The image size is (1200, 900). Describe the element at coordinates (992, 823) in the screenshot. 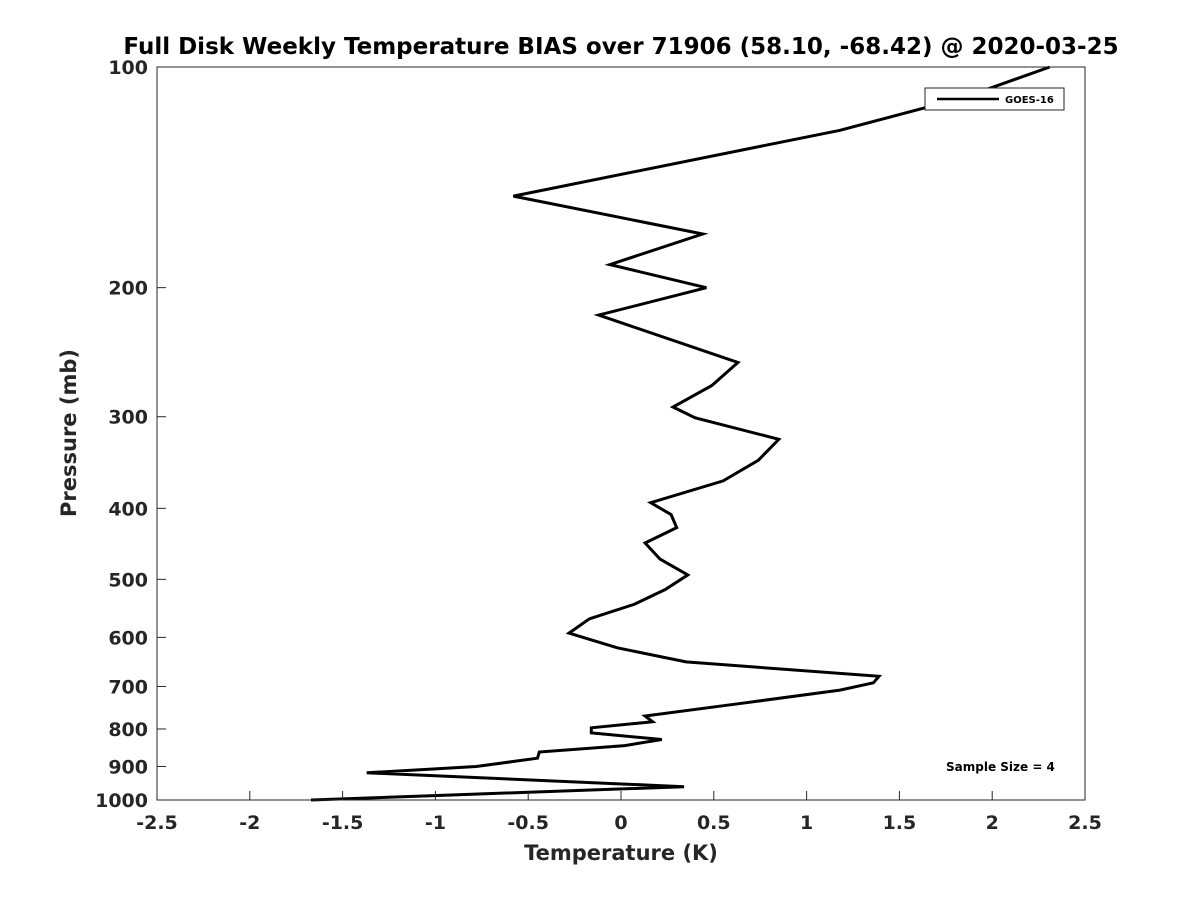

I see `x-tick-label: 2` at that location.